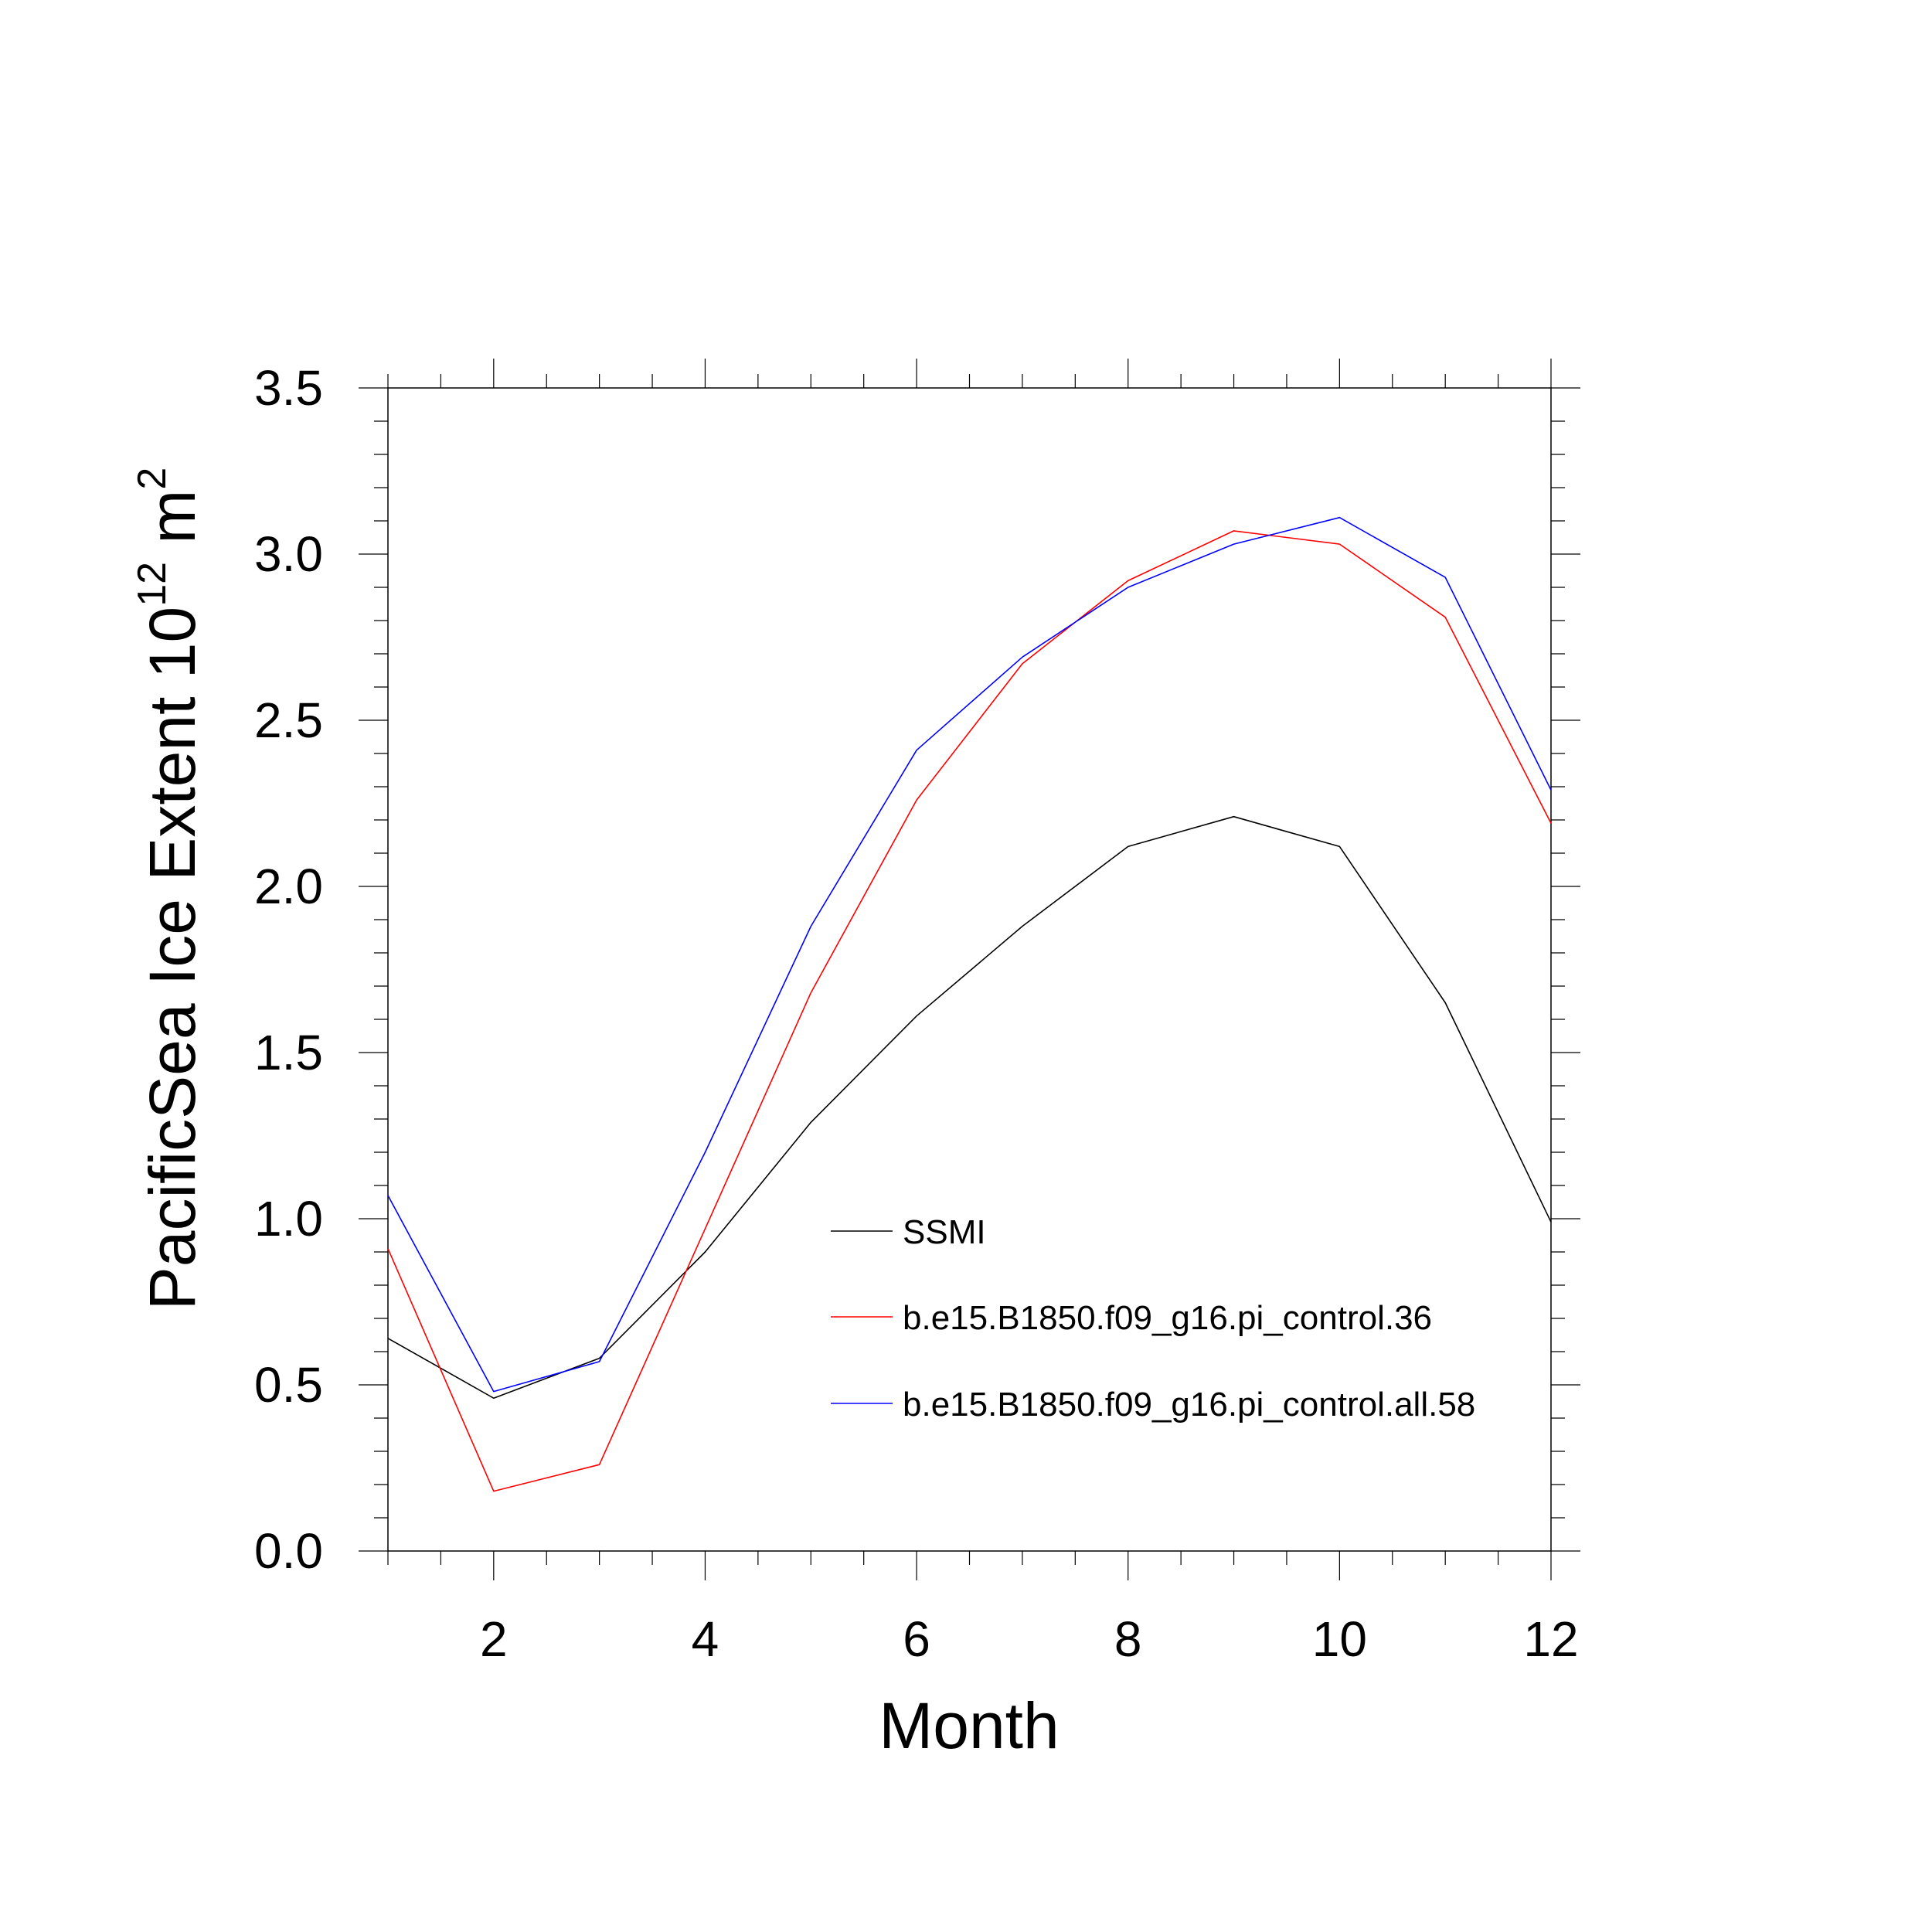 This screenshot has height=1932, width=1932. Describe the element at coordinates (1340, 1639) in the screenshot. I see `x-tick-label: 10` at that location.